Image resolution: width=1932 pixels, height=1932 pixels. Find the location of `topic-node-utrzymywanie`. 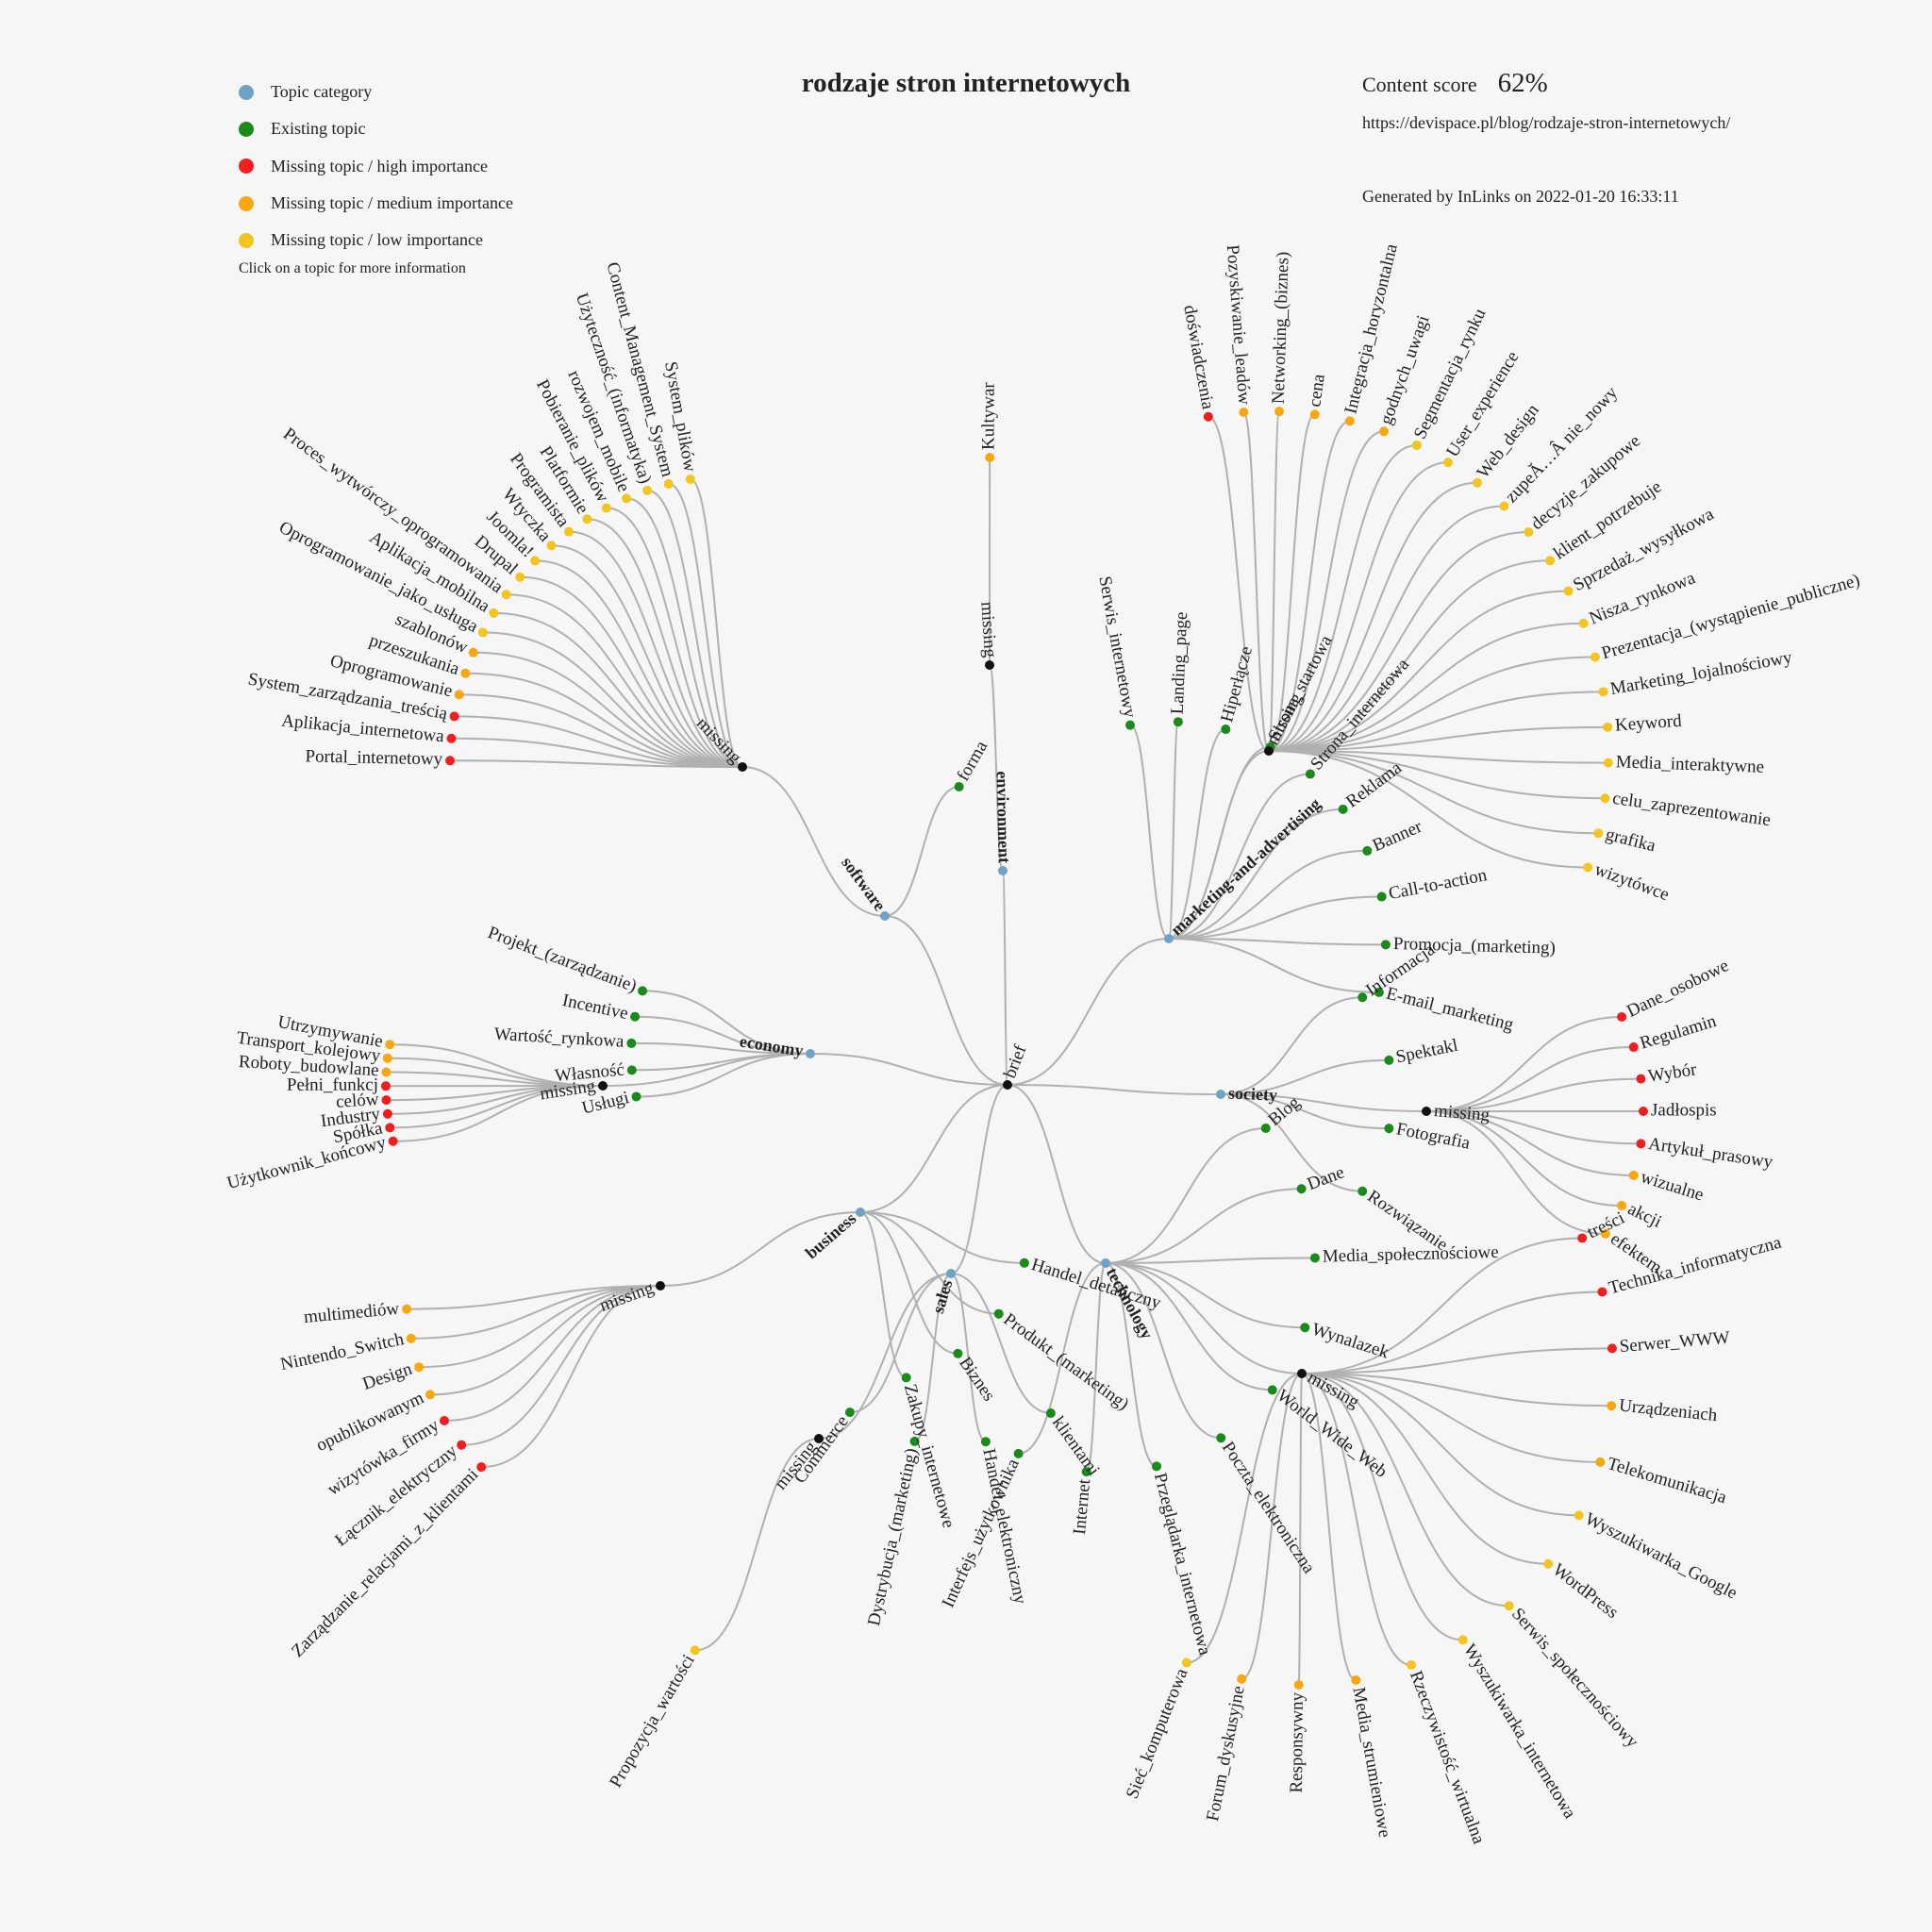

topic-node-utrzymywanie is located at coordinates (390, 1045).